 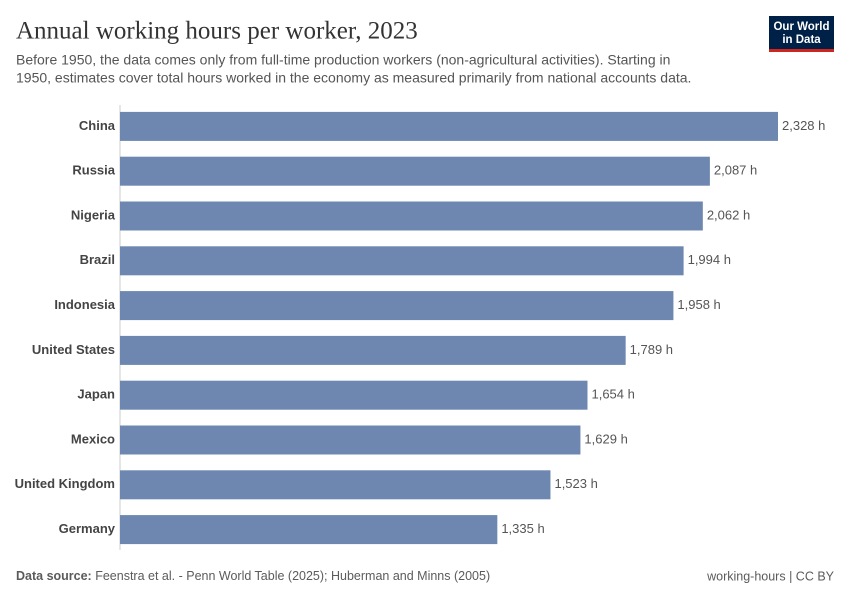 I want to click on y-tick-label: Germany, so click(x=87, y=528).